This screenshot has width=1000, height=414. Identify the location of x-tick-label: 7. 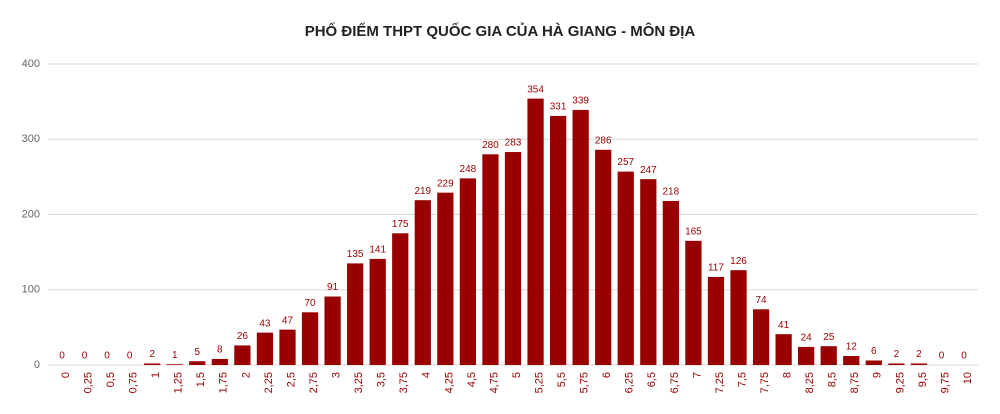
(697, 375).